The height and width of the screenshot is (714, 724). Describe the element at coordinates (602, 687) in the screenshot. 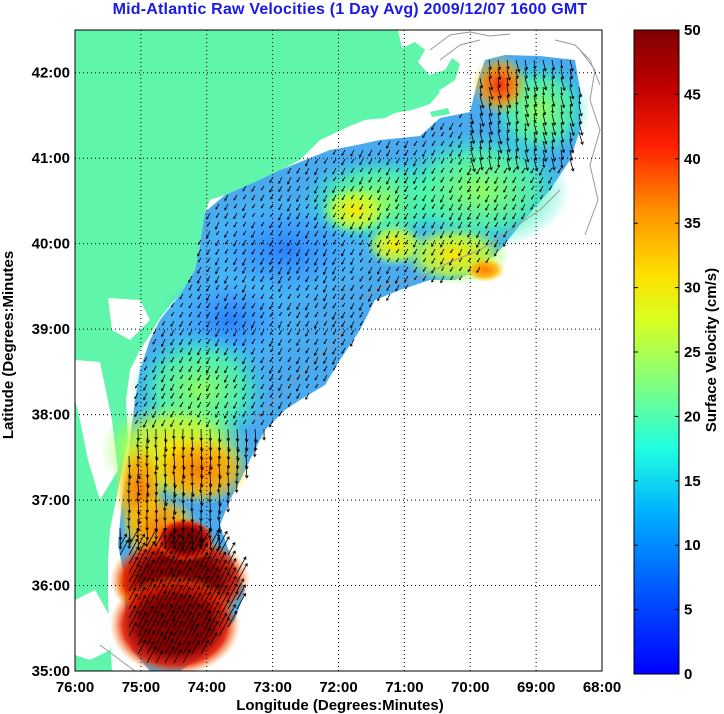

I see `longitude-tick-label: 68:00` at that location.